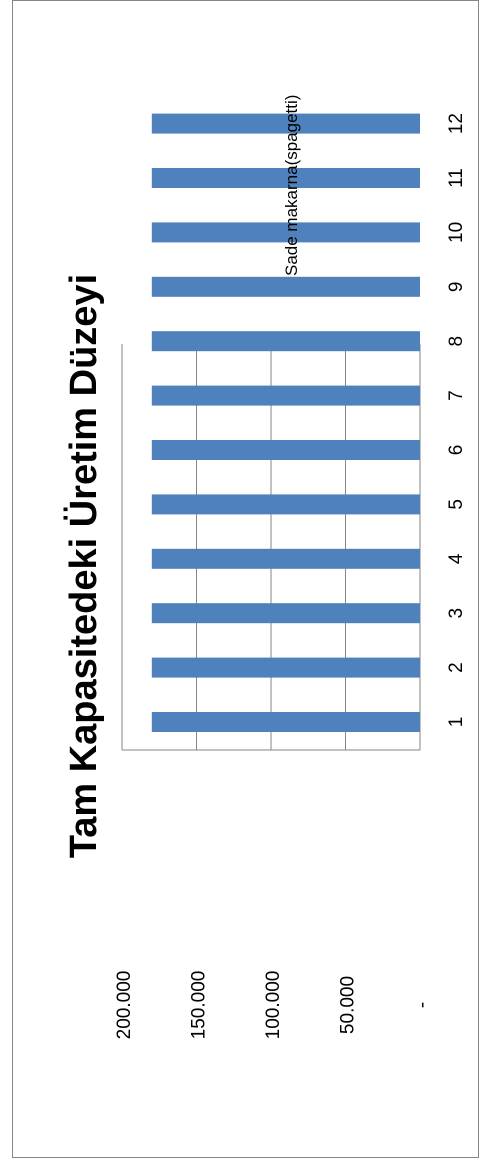 This screenshot has width=480, height=1169. I want to click on x-tick-label: 7, so click(456, 395).